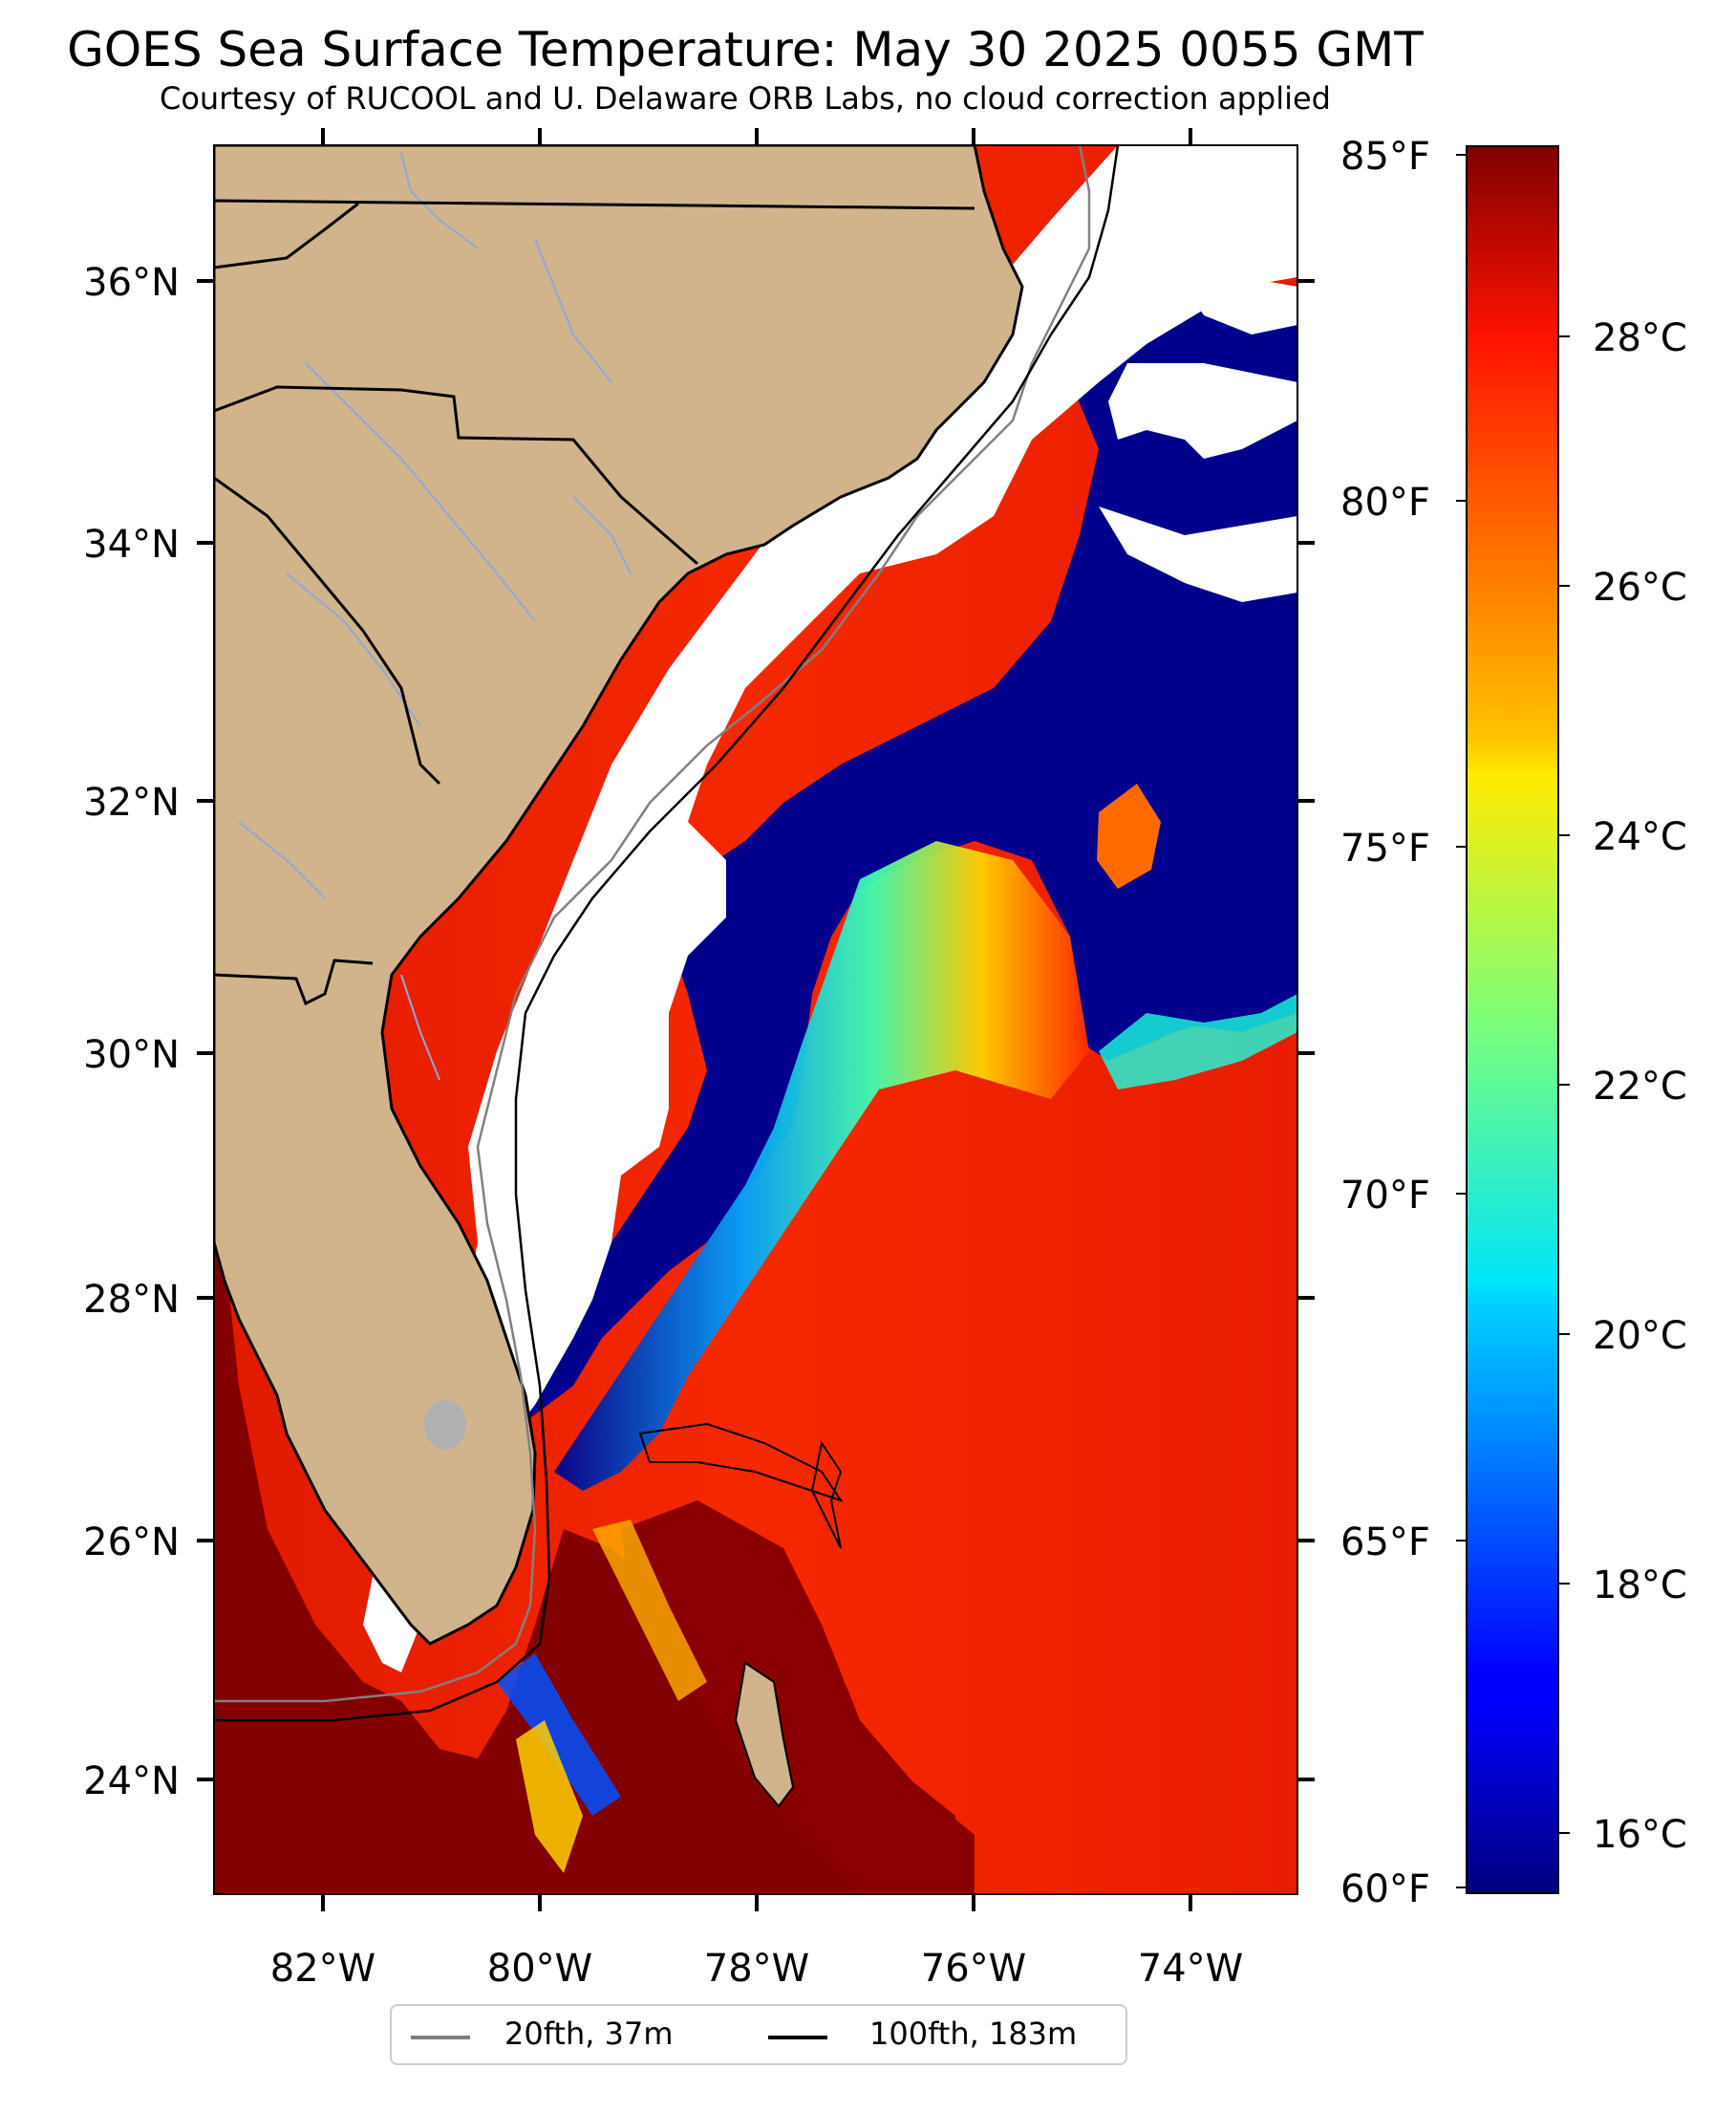 Image resolution: width=1736 pixels, height=2113 pixels. Describe the element at coordinates (1640, 1087) in the screenshot. I see `colorbar-label-22c: 22°C` at that location.